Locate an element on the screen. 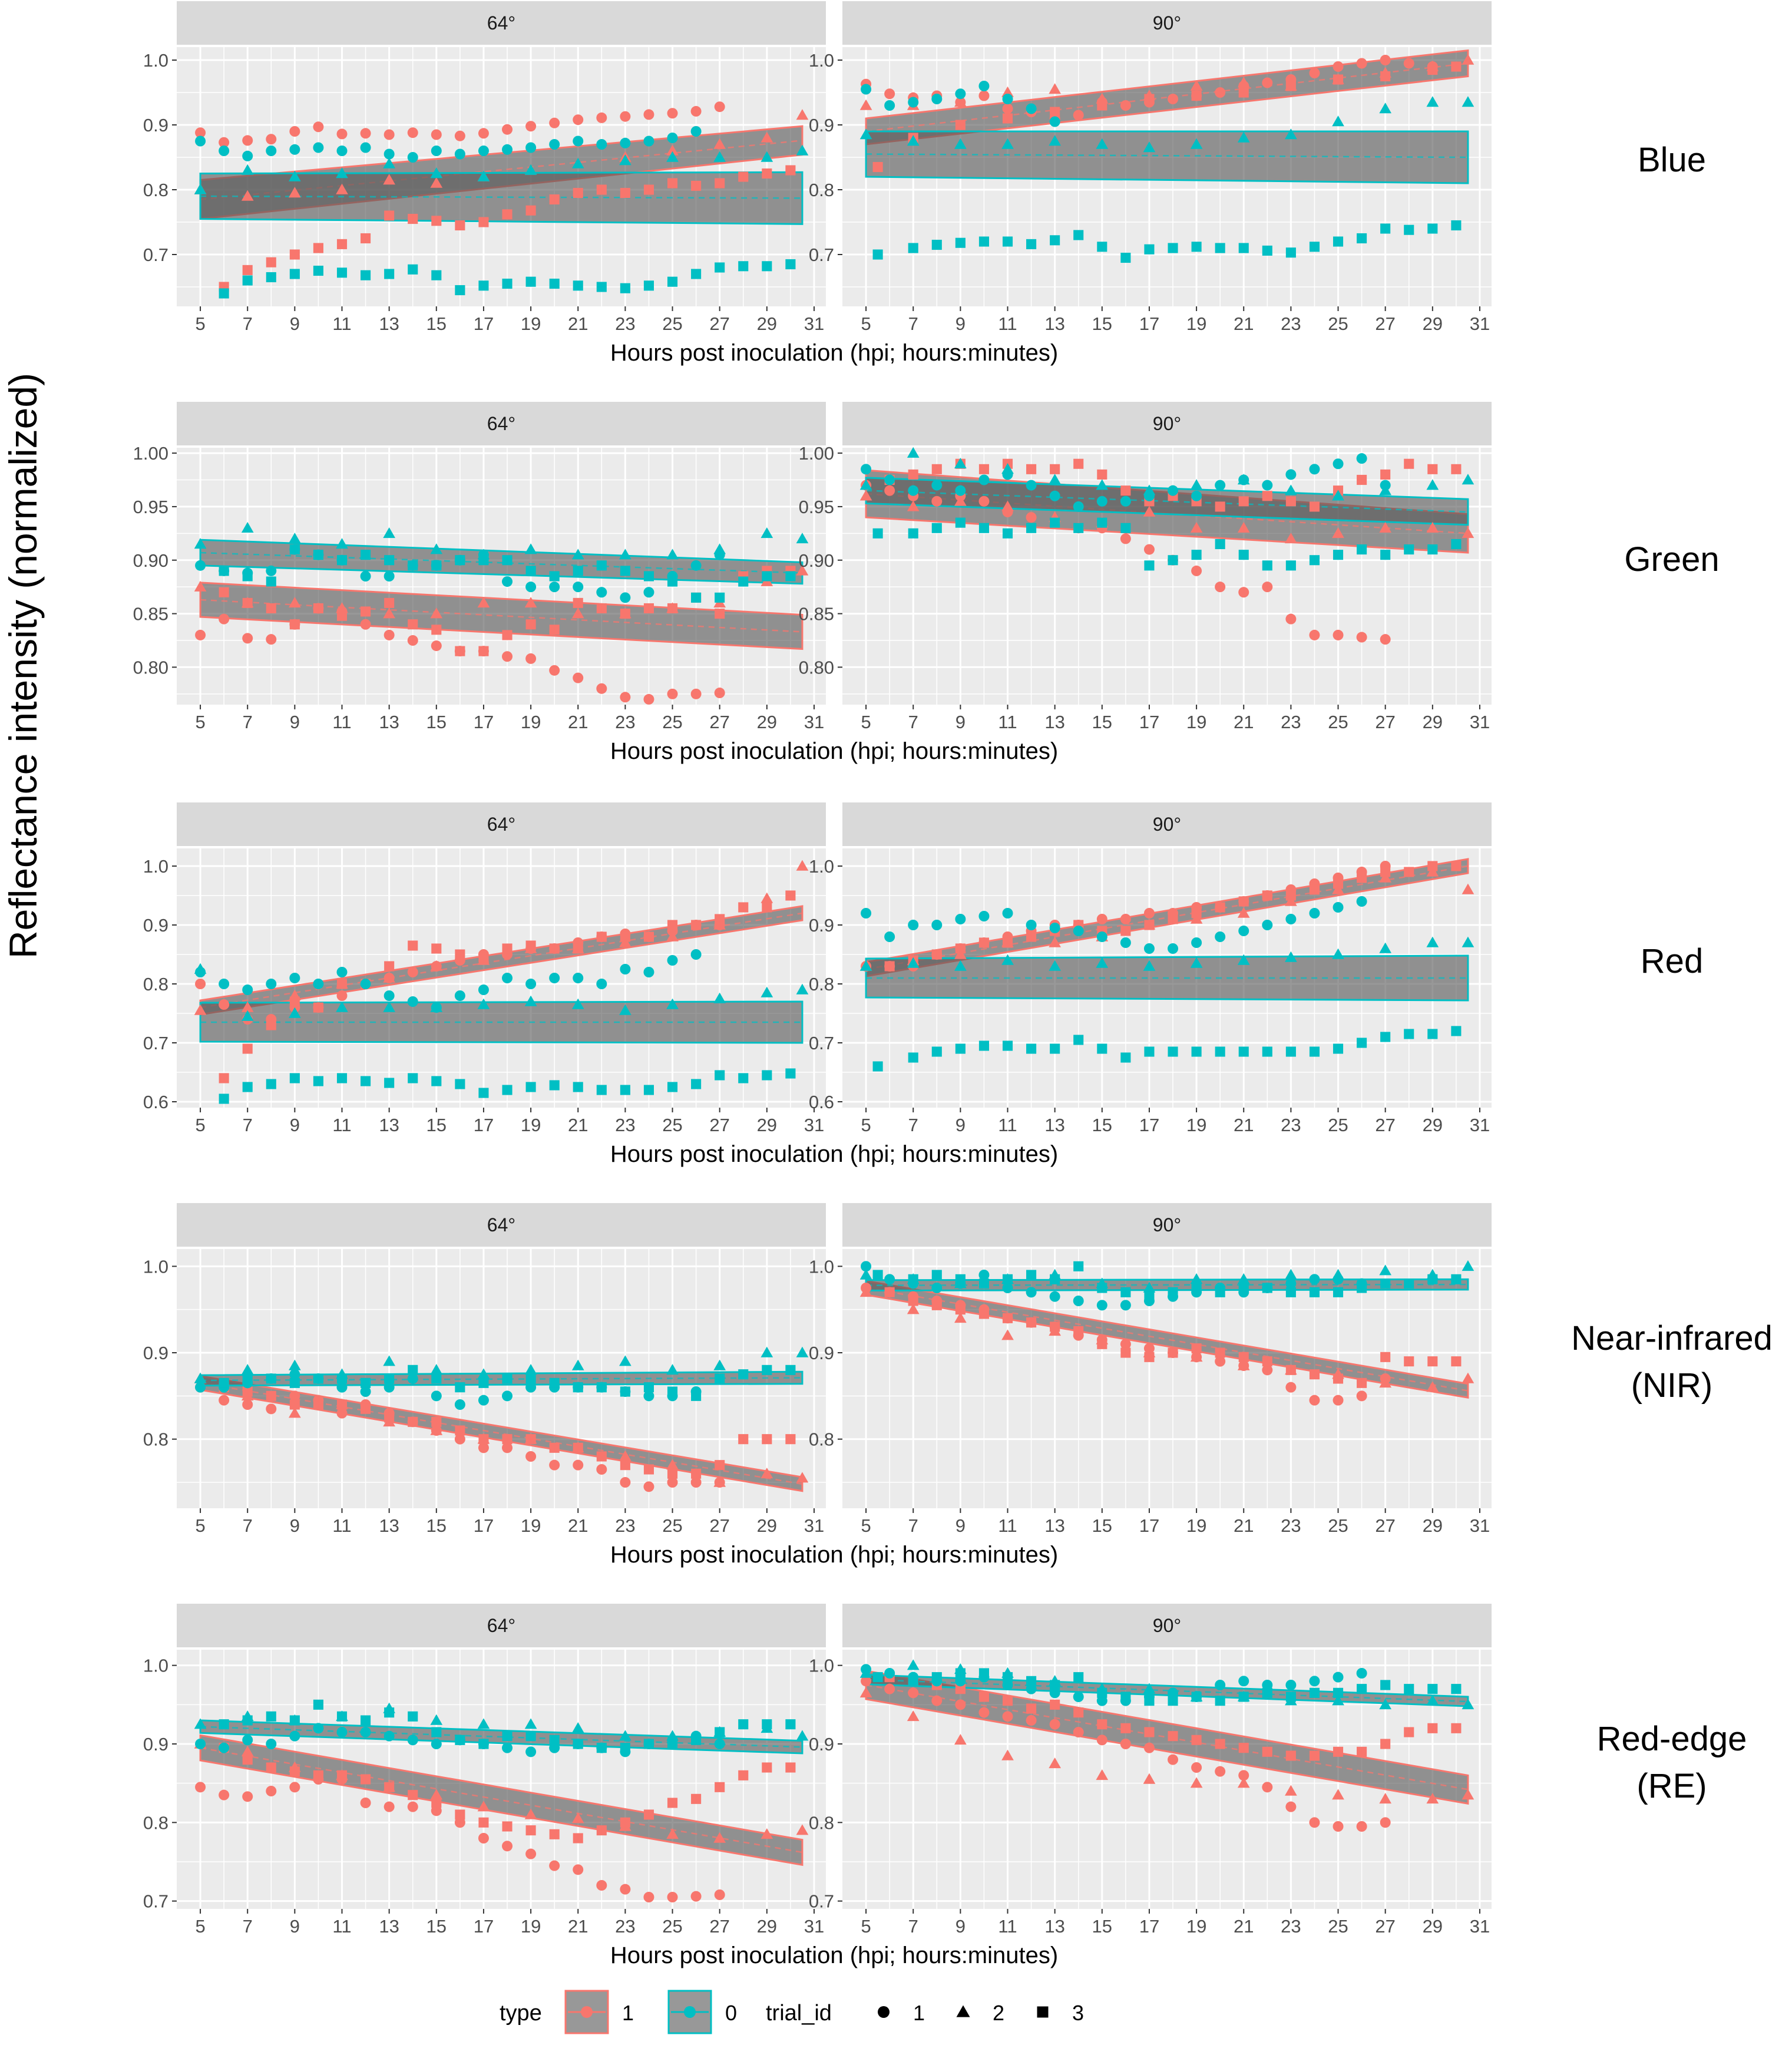  x-tick-label: 13 is located at coordinates (389, 722).